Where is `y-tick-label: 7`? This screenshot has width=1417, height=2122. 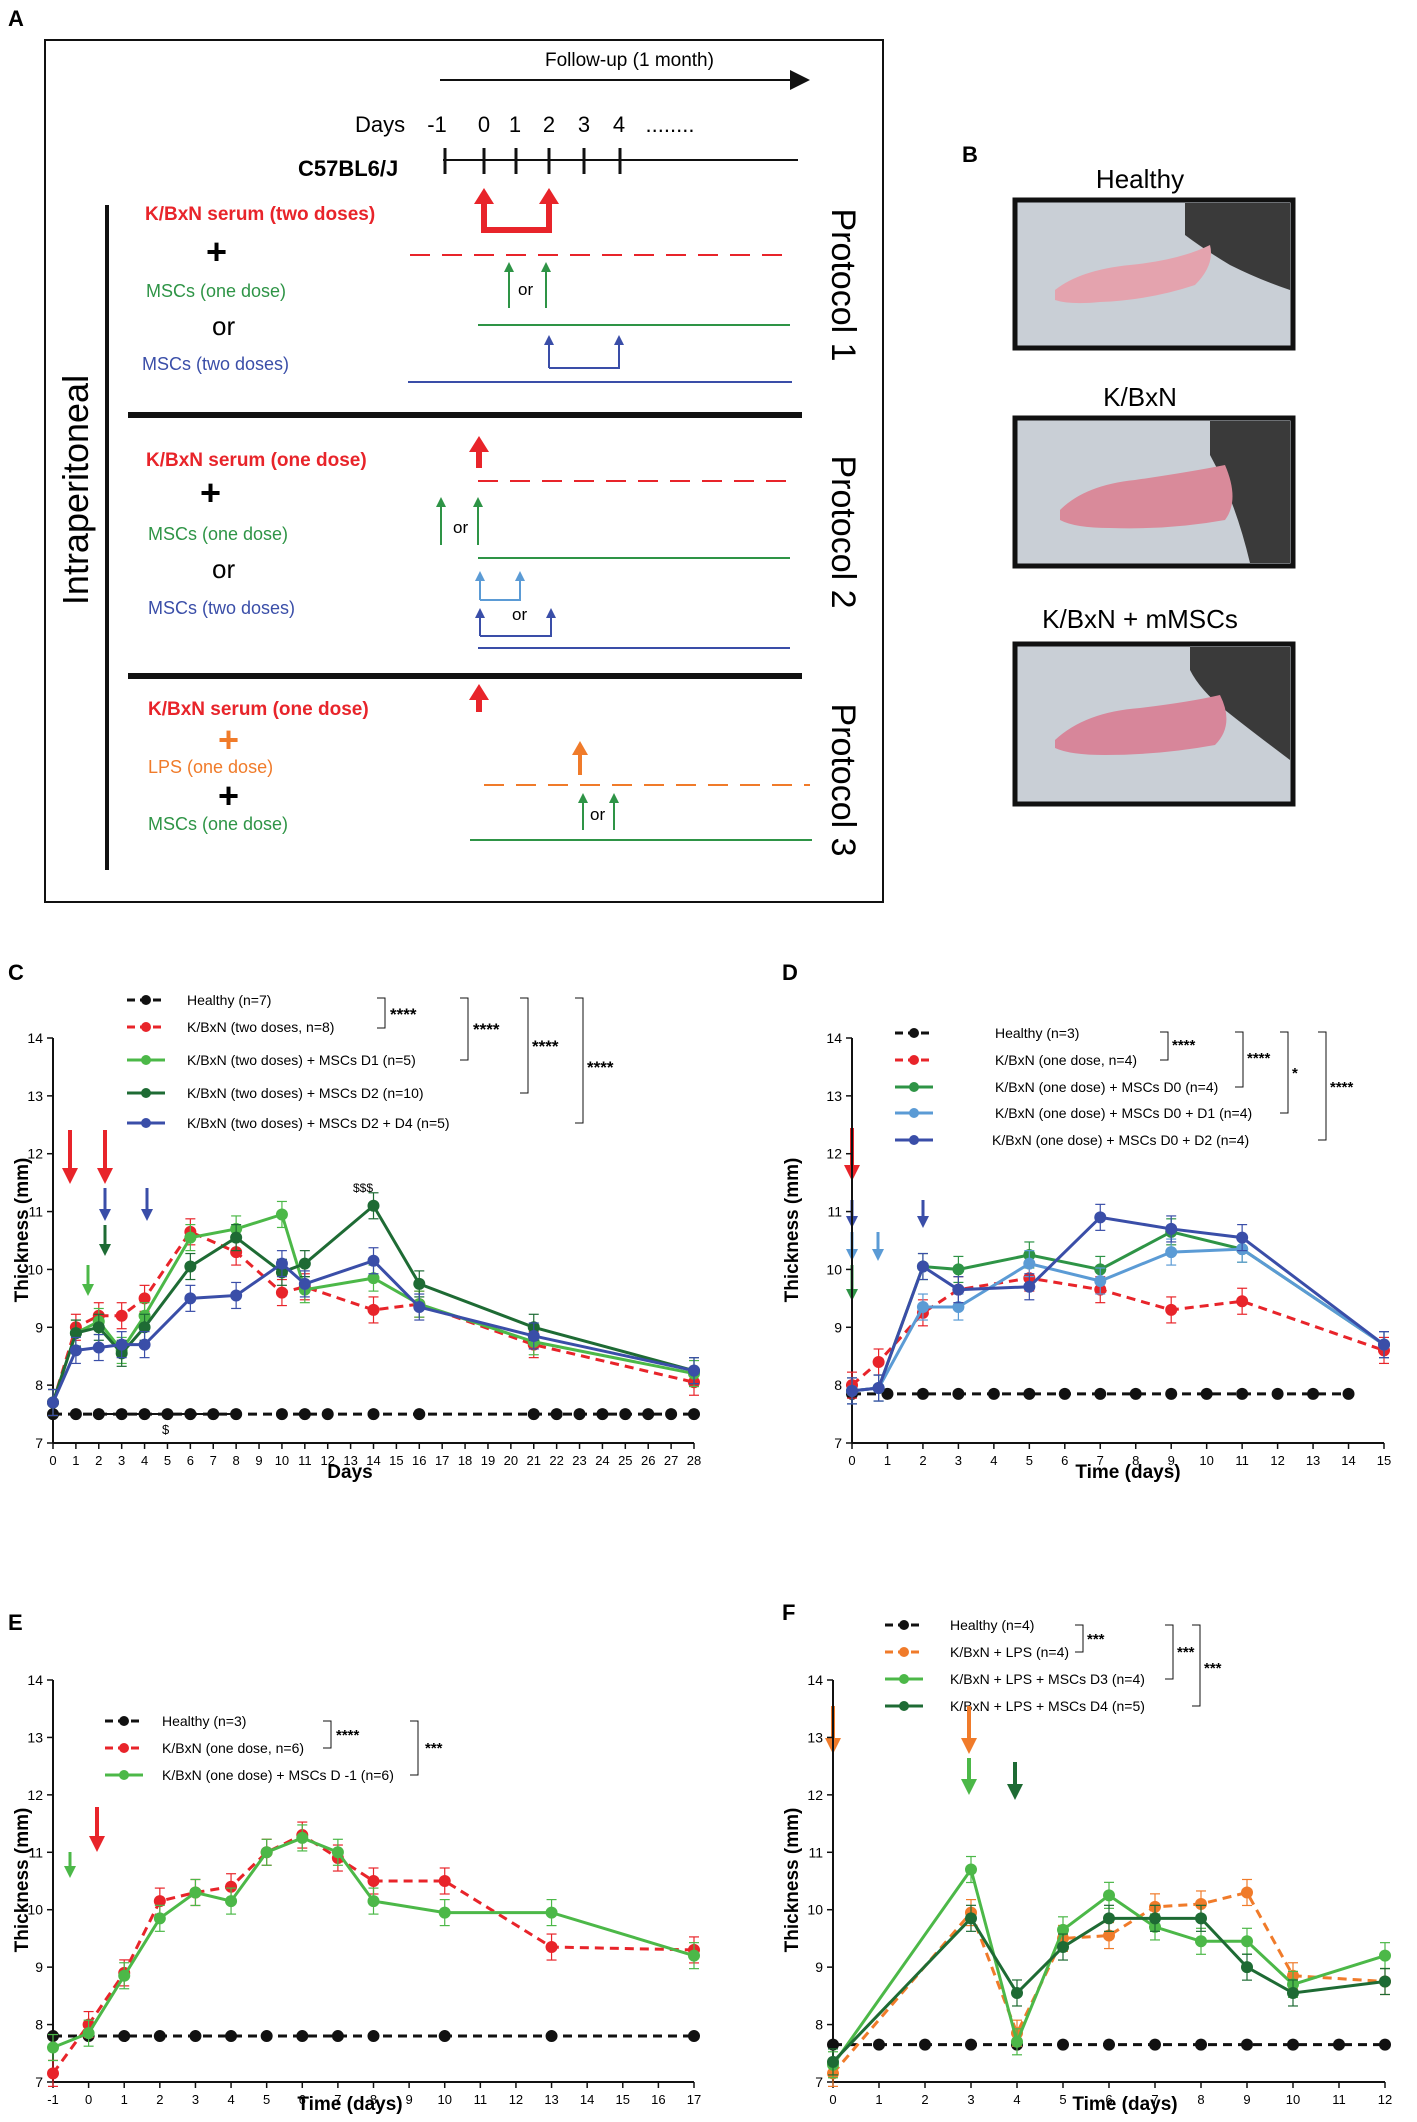 y-tick-label: 7 is located at coordinates (838, 1443).